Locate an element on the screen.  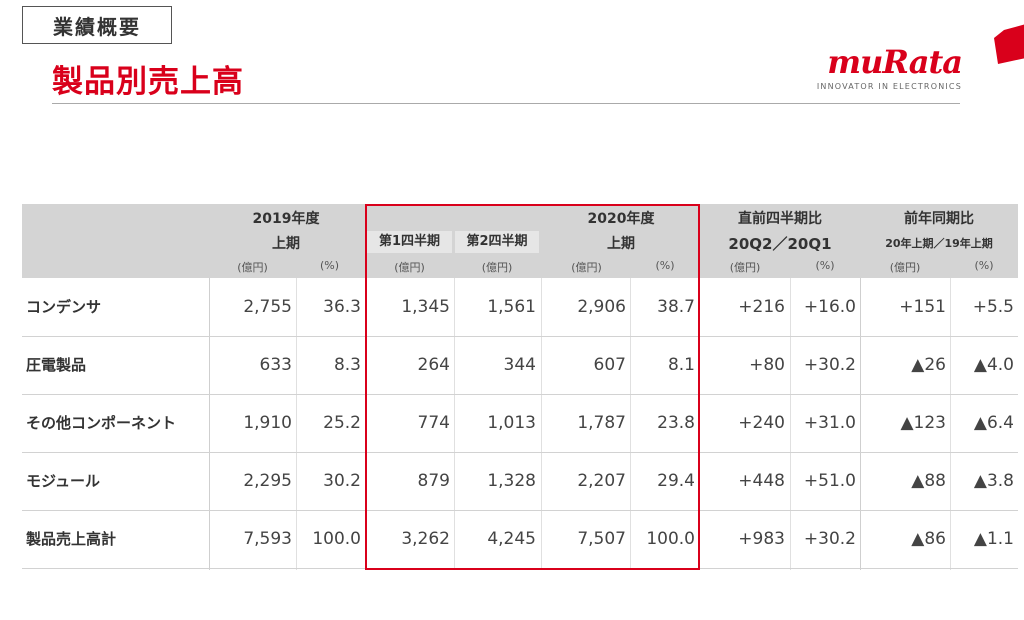
col-yoy-period: 20年上期／19年上期 is located at coordinates (939, 243).